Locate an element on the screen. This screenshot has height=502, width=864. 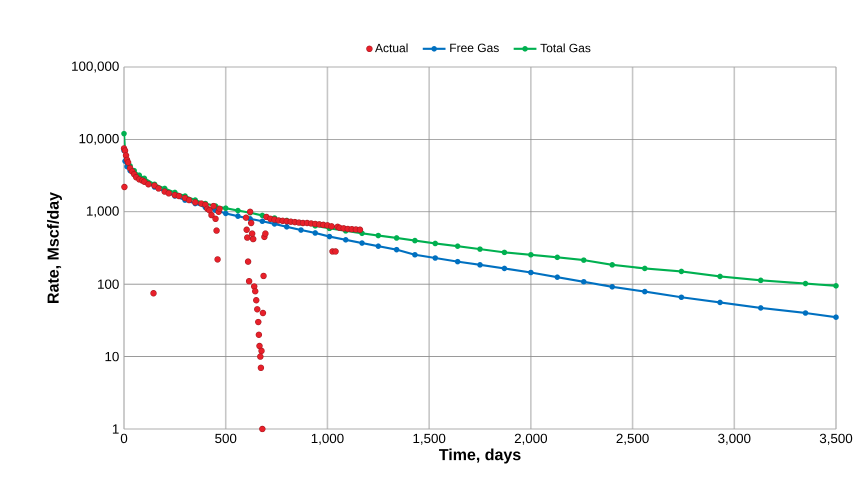
y-tick-label: 100,000 is located at coordinates (95, 67).